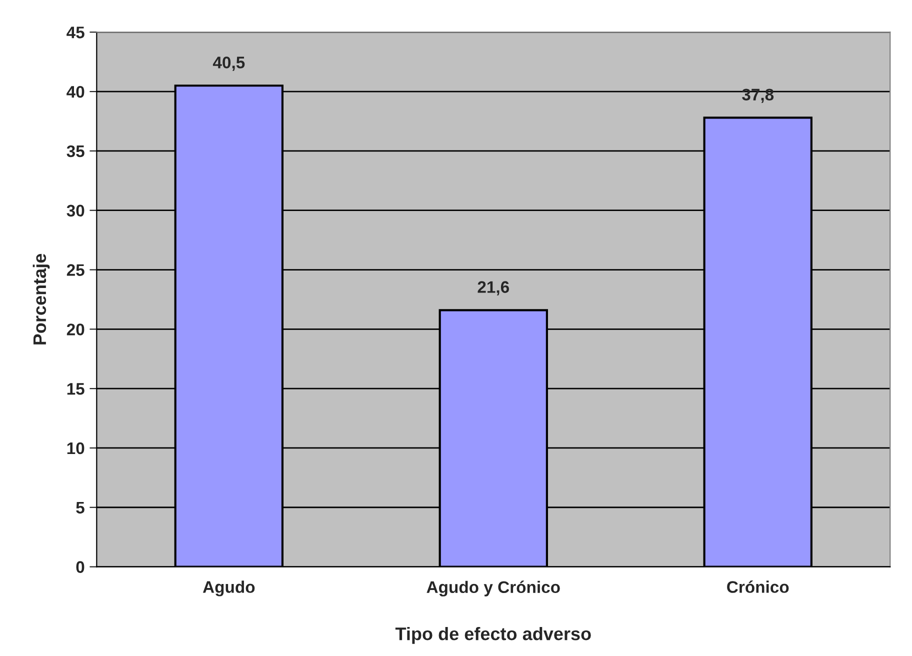  I want to click on y-tick-label: 20, so click(75, 330).